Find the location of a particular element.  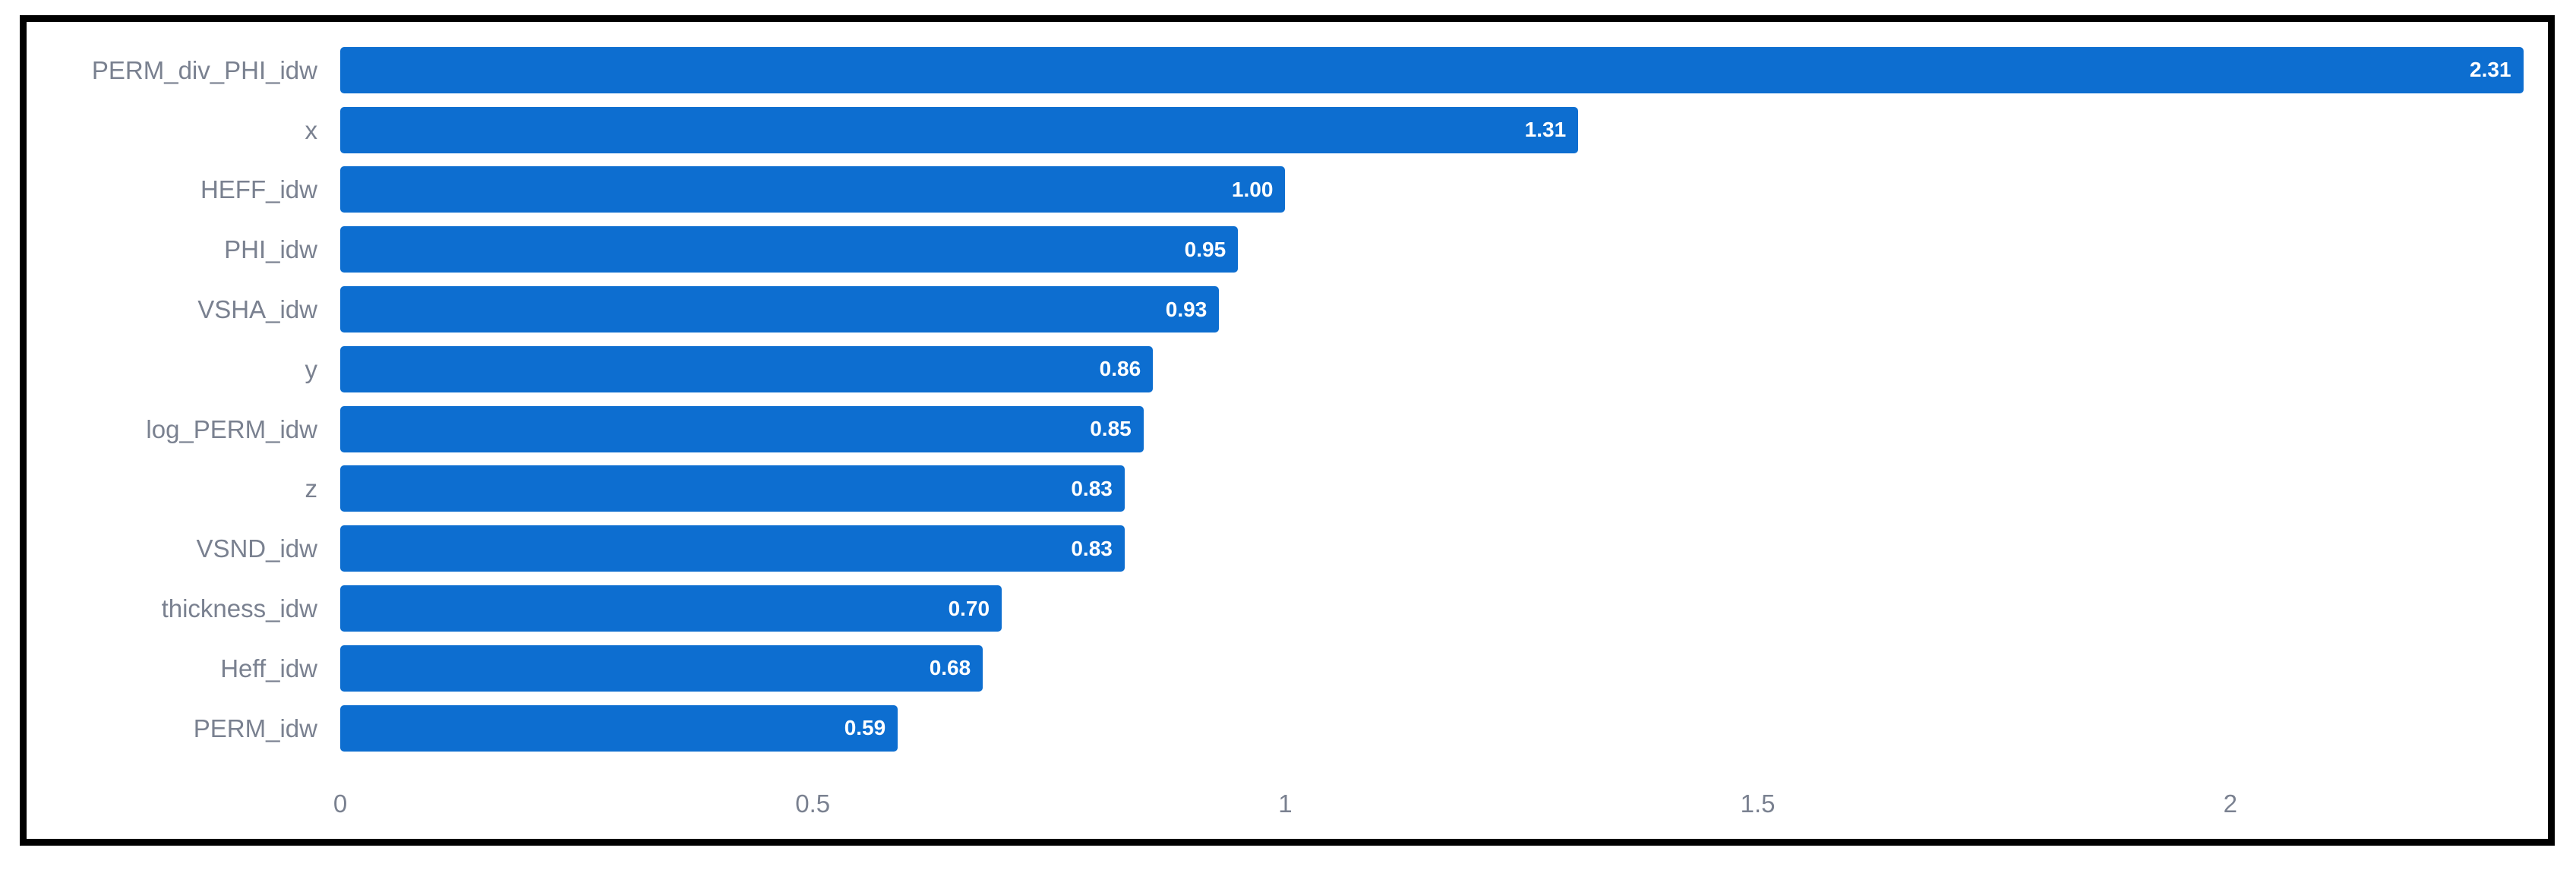

category-label: x is located at coordinates (311, 129).